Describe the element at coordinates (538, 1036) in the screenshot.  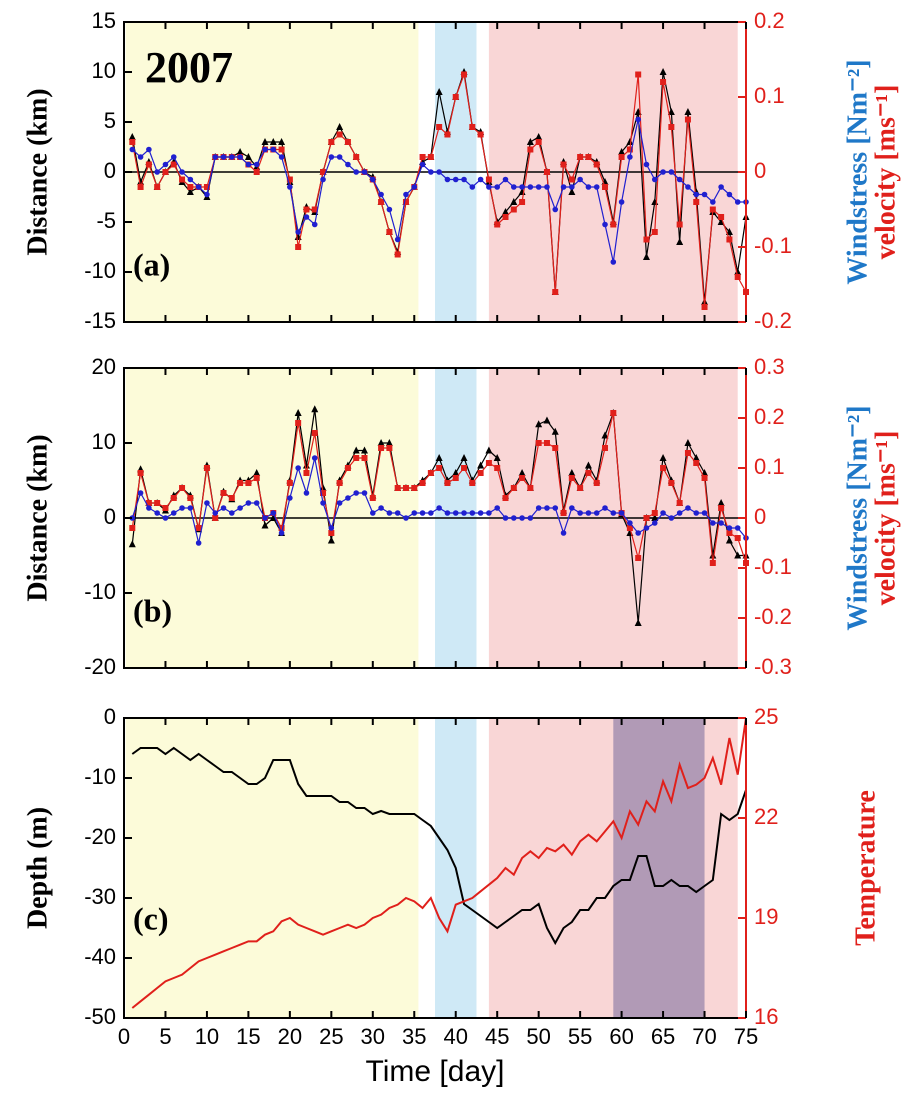
I see `x-tick-label: 50` at that location.